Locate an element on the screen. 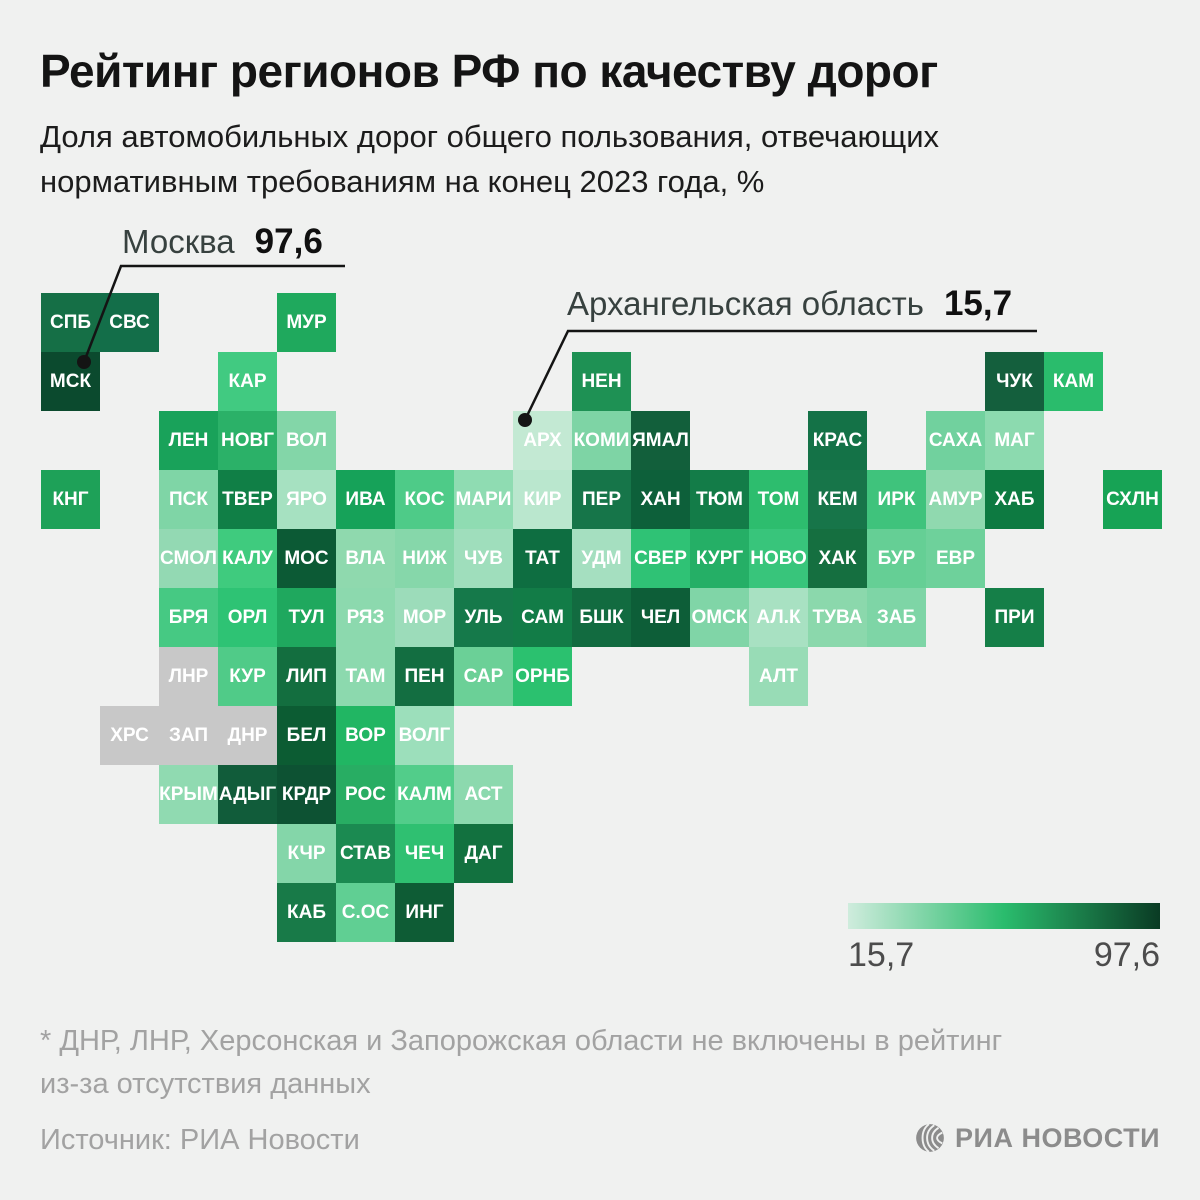  annotation-arkhangelsk-value: 15,7 is located at coordinates (978, 303).